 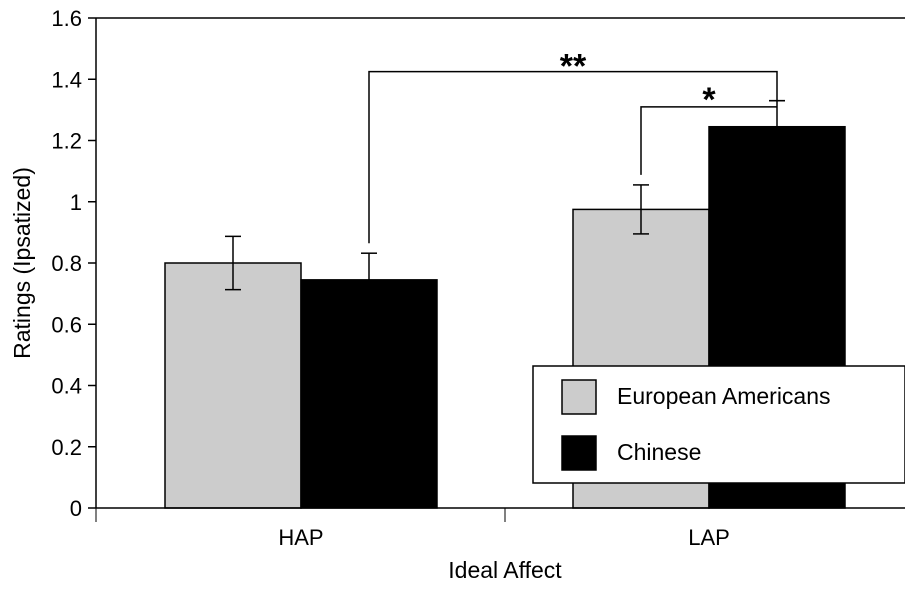 What do you see at coordinates (718, 424) in the screenshot?
I see `legend: European Americans Chinese` at bounding box center [718, 424].